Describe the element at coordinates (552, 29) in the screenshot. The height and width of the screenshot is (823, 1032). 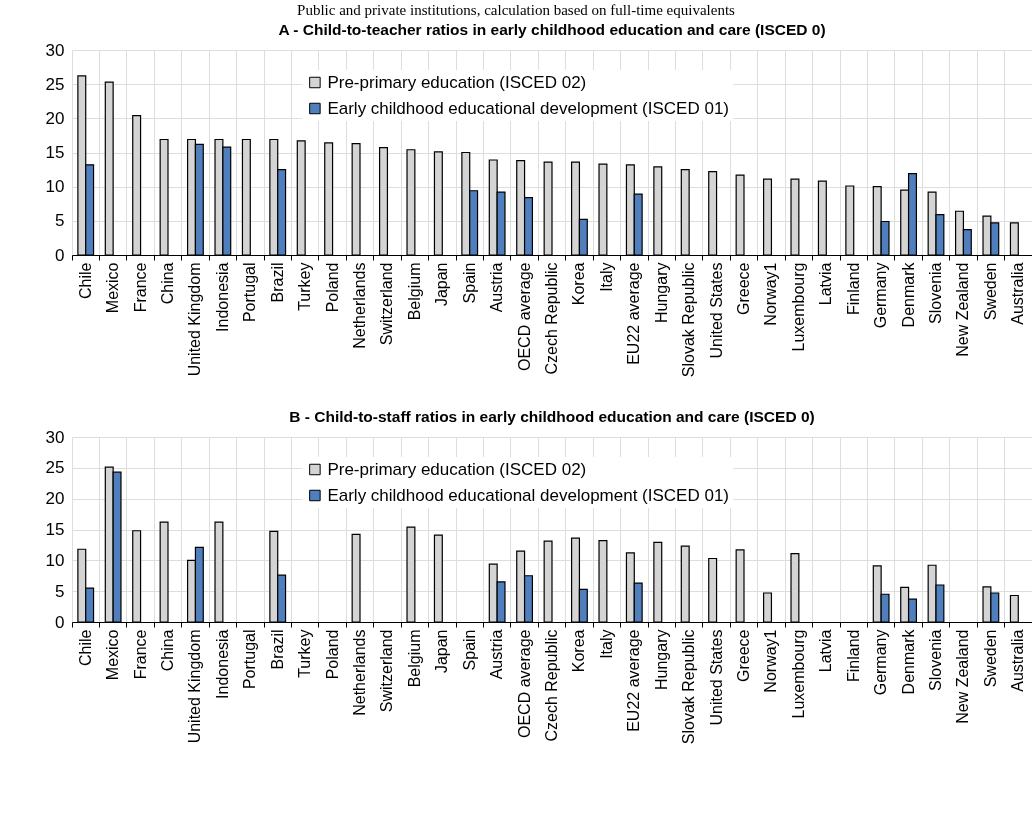
I see `chart-title: A - Child-to-teacher ratios in early childhood education and care (ISCED 0)` at that location.